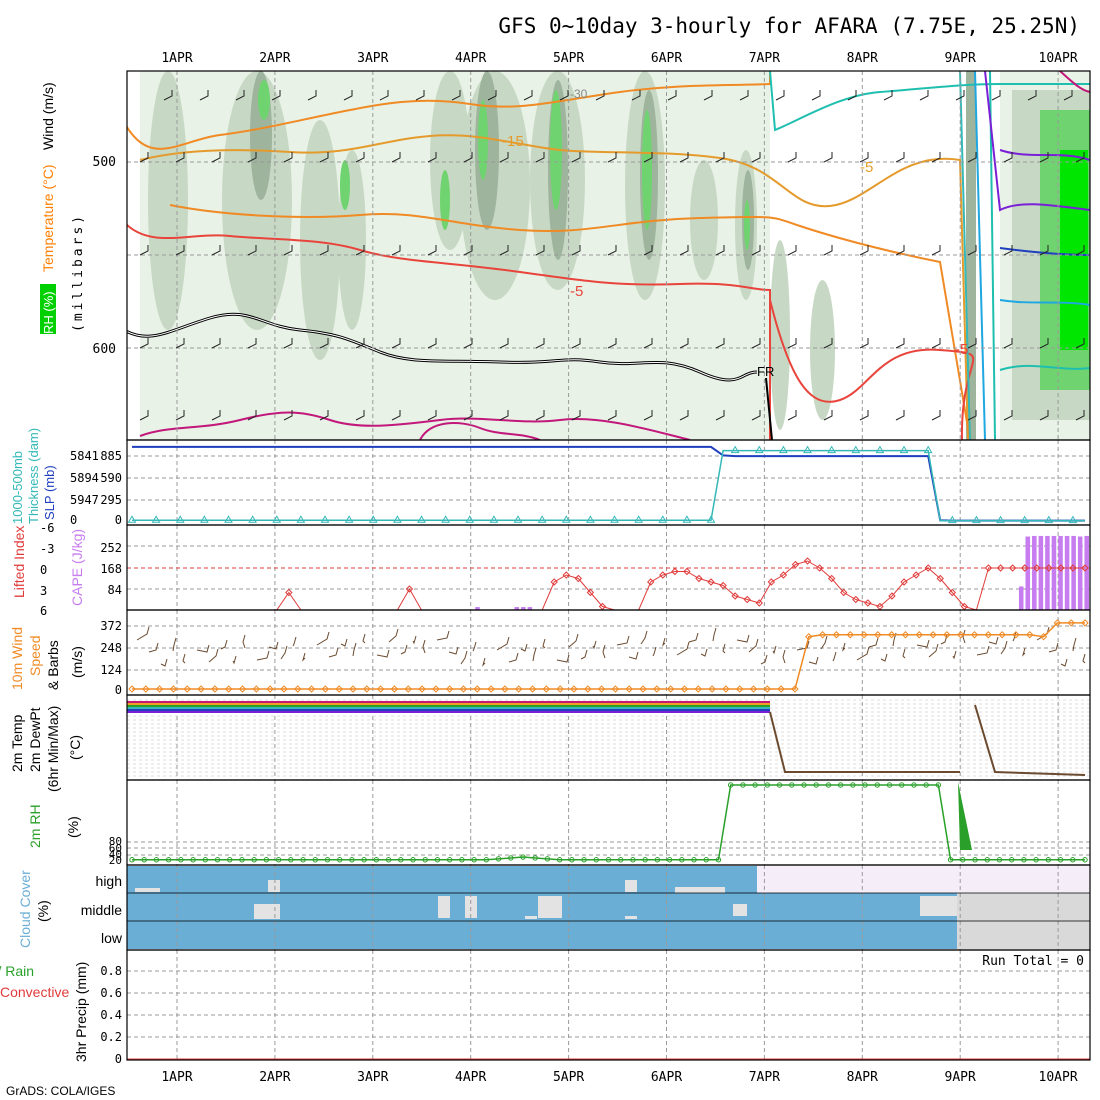  What do you see at coordinates (470, 58) in the screenshot?
I see `top-date-label: 4APR` at bounding box center [470, 58].